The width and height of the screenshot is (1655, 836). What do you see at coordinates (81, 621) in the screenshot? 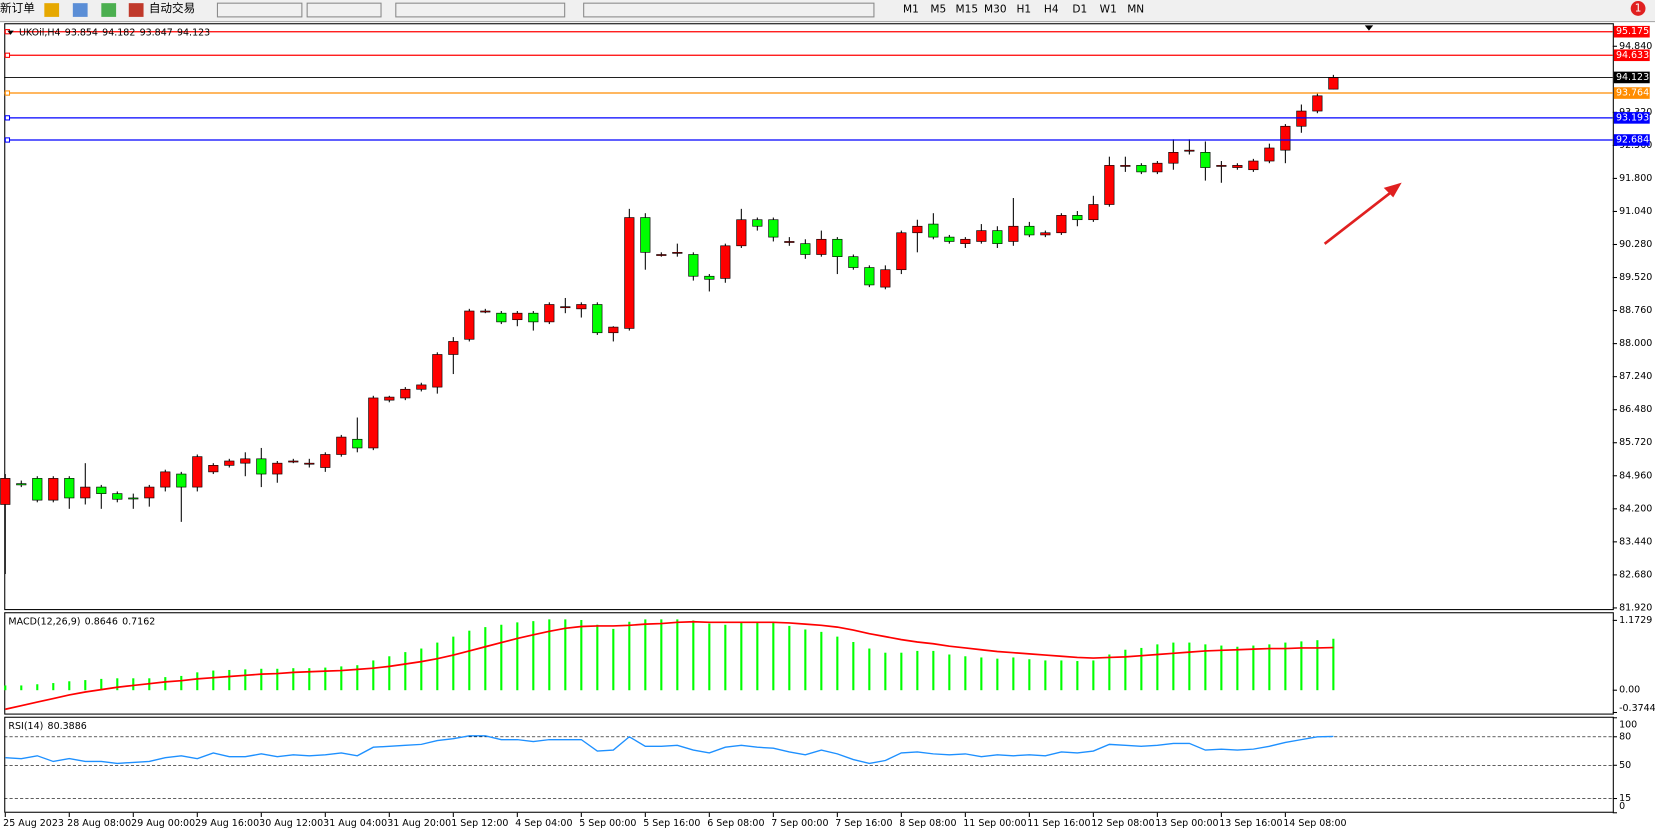
I see `panel-header: MACD(12,26,9) 0.8646 0.7162` at bounding box center [81, 621].